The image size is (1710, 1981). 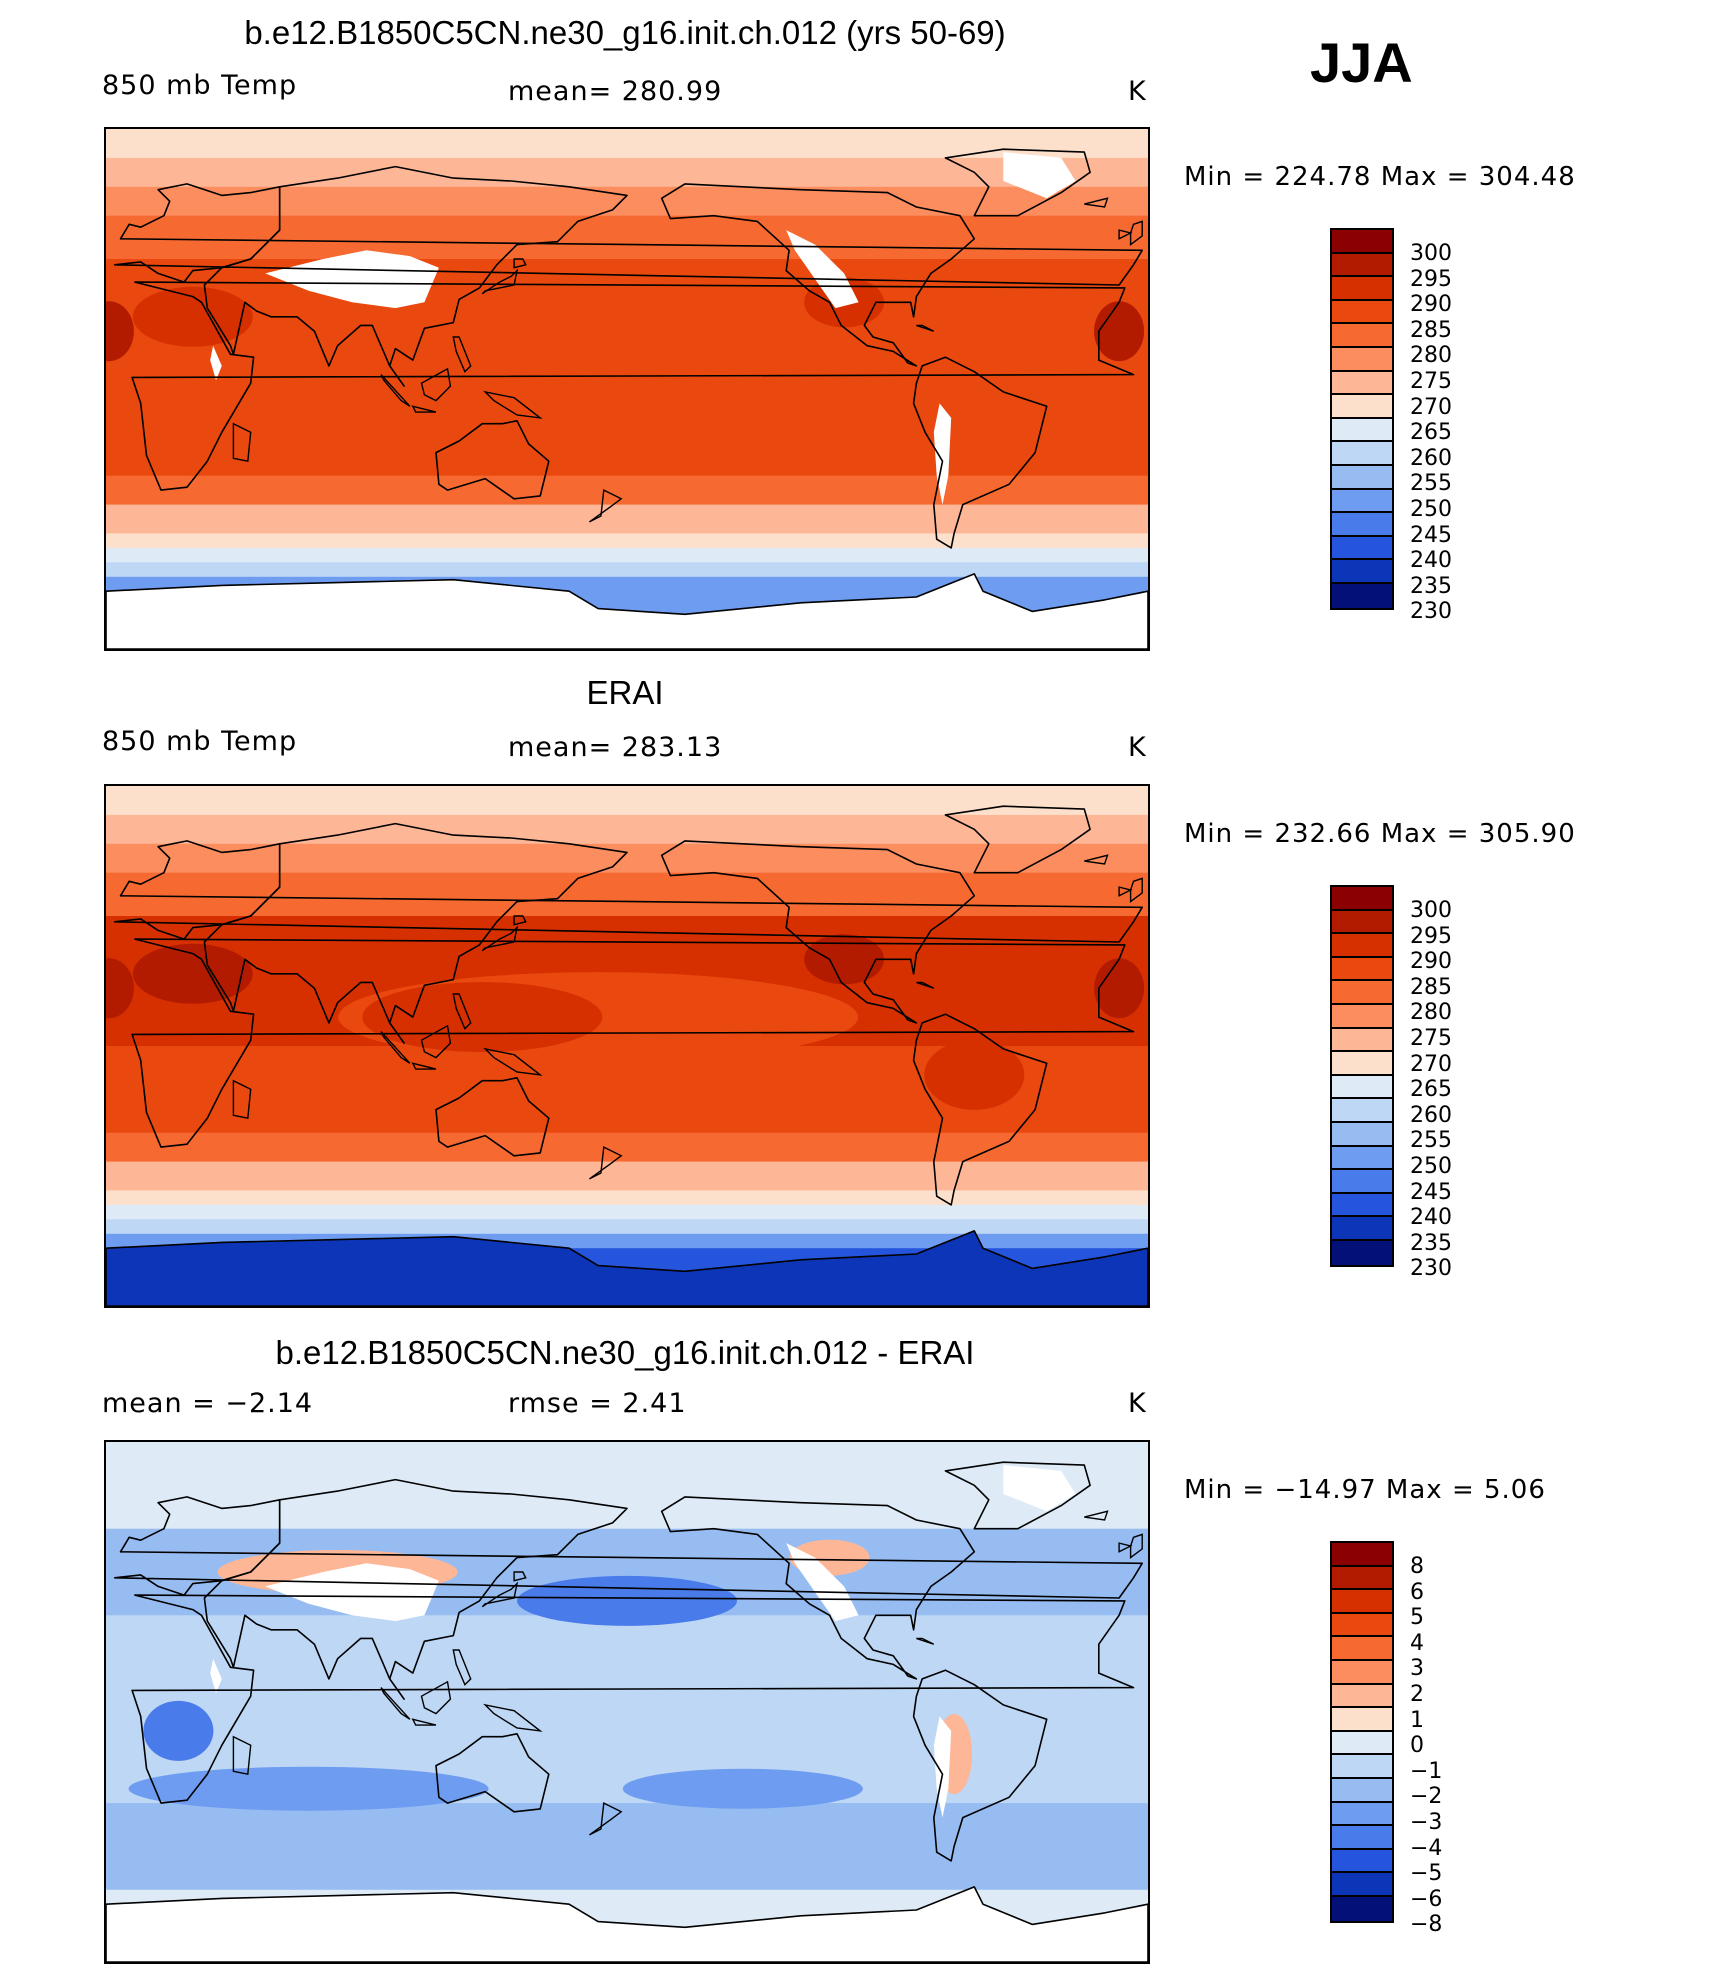 I want to click on panel-3-units-label: K, so click(x=1137, y=1403).